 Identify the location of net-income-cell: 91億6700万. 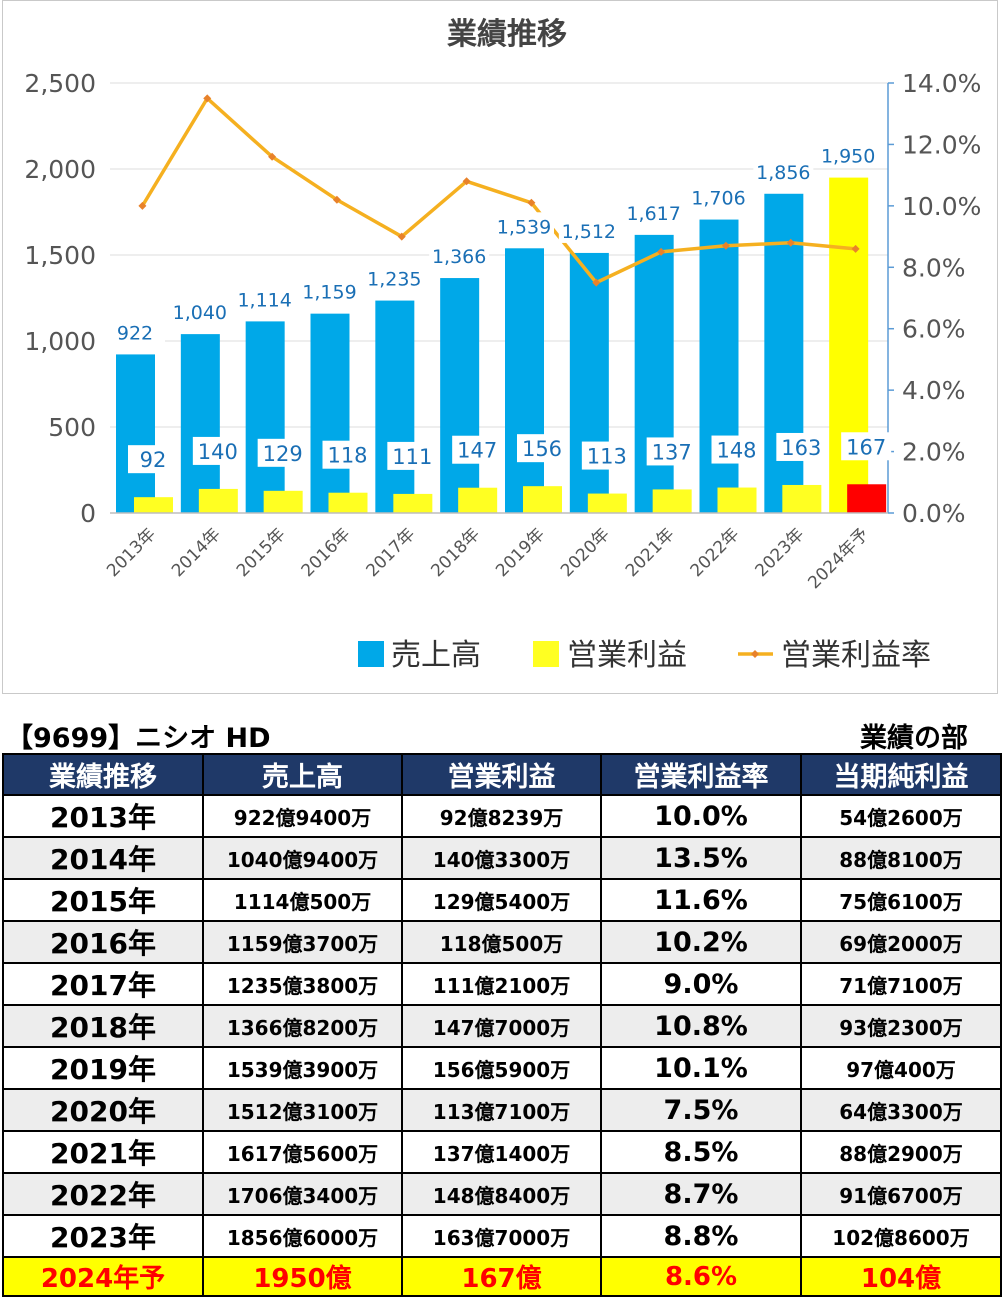
(901, 1194).